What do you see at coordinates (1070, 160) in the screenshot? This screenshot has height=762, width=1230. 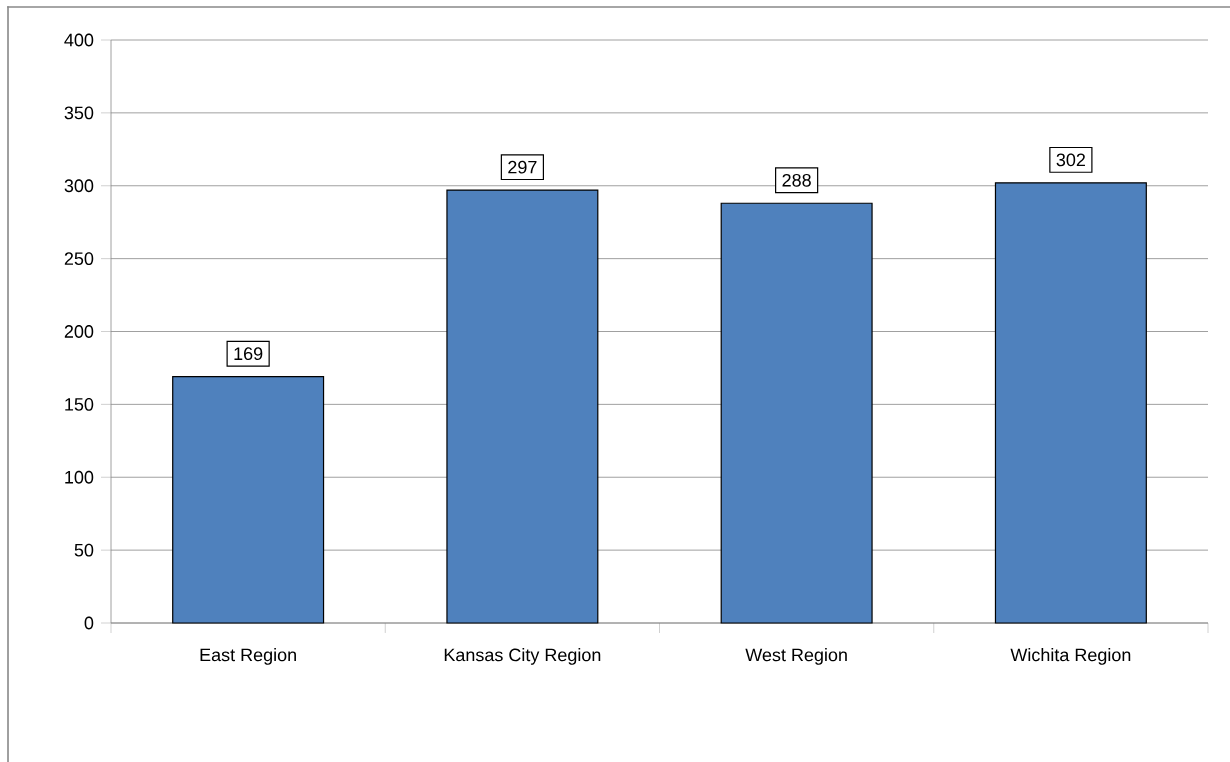 I see `data-label: 302` at bounding box center [1070, 160].